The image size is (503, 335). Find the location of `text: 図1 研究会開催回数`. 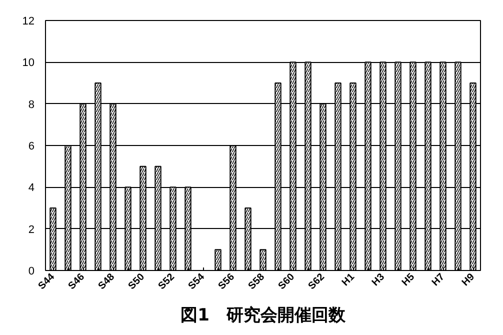

text: 図1 研究会開催回数 is located at coordinates (263, 316).